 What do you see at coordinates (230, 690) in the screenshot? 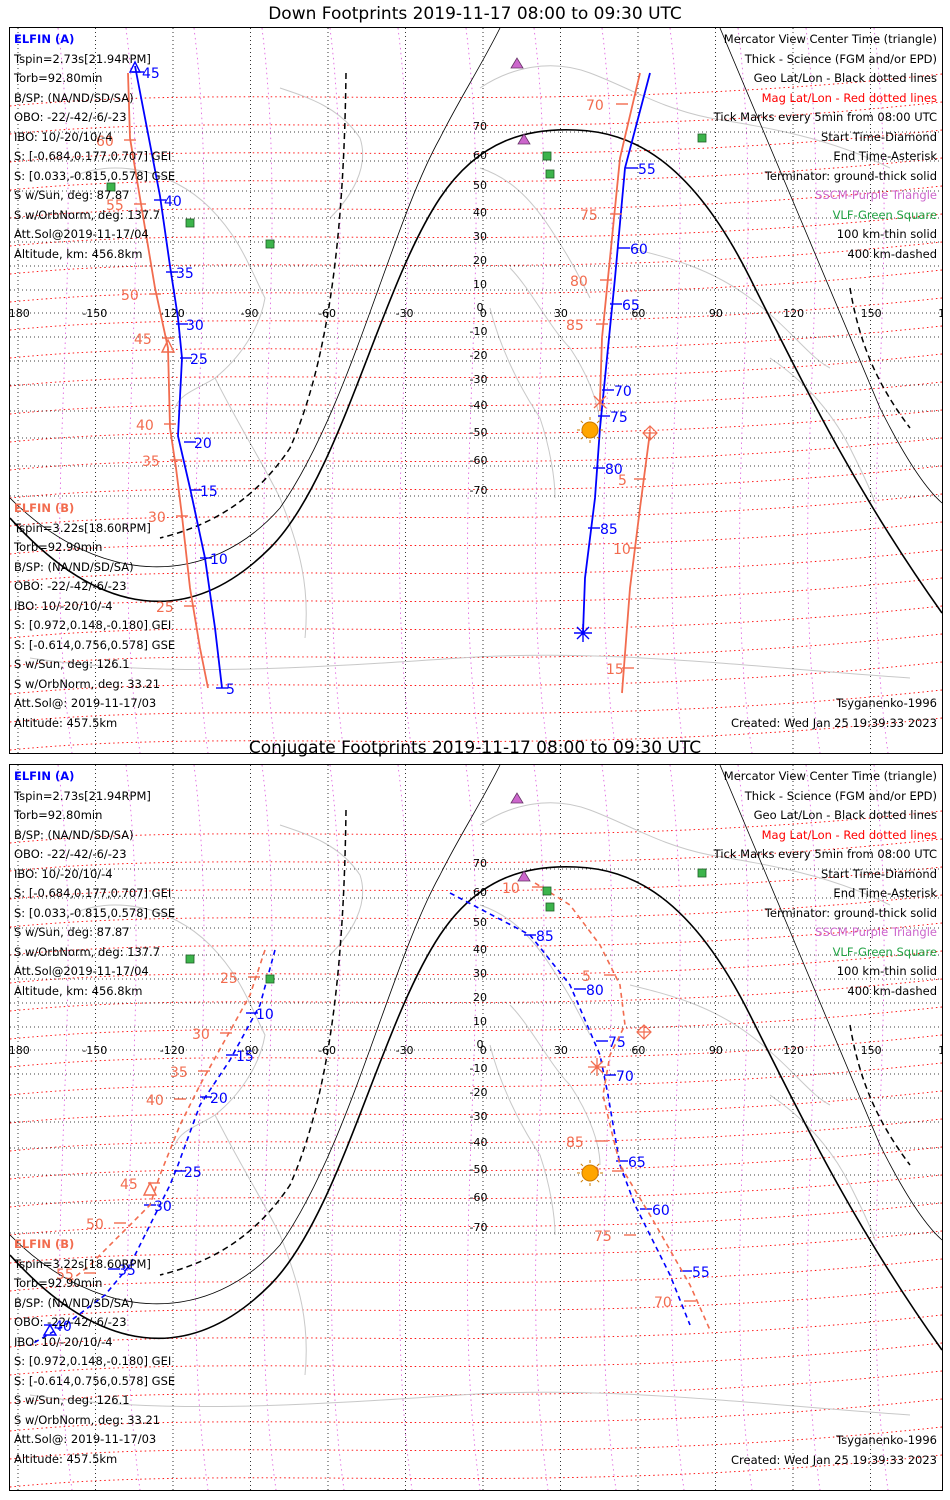
I see `elfin-a-tick-label: 5` at bounding box center [230, 690].